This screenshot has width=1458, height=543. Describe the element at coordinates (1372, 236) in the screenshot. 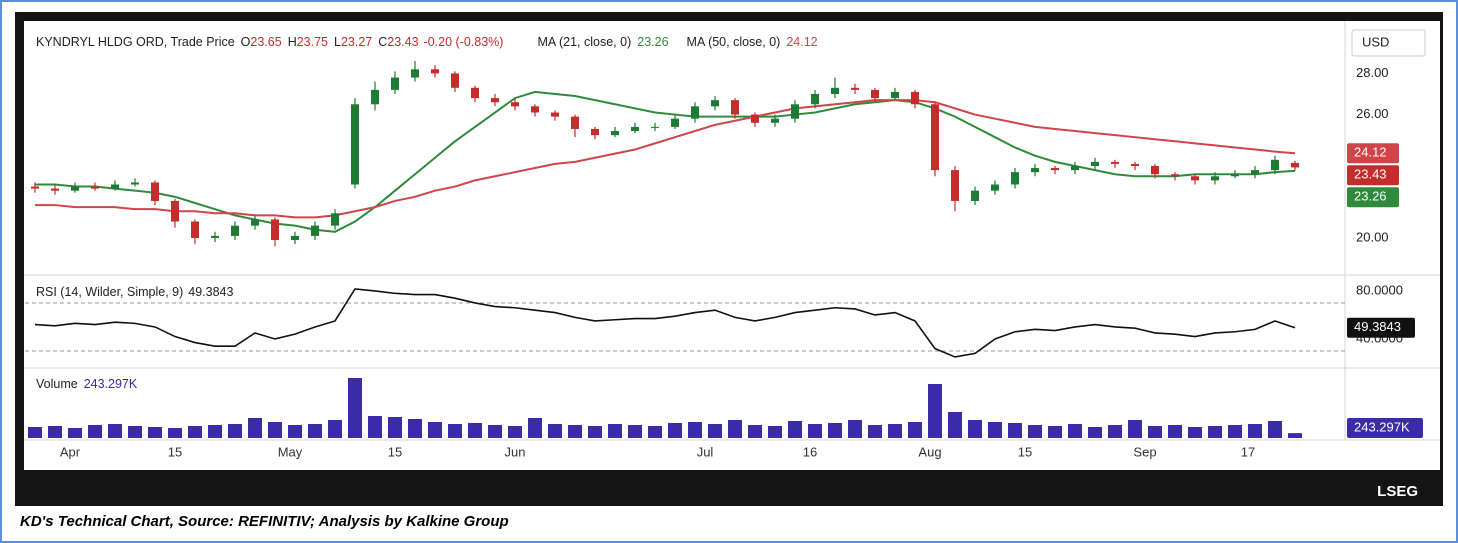

I see `y-tick-label: 20.00` at that location.